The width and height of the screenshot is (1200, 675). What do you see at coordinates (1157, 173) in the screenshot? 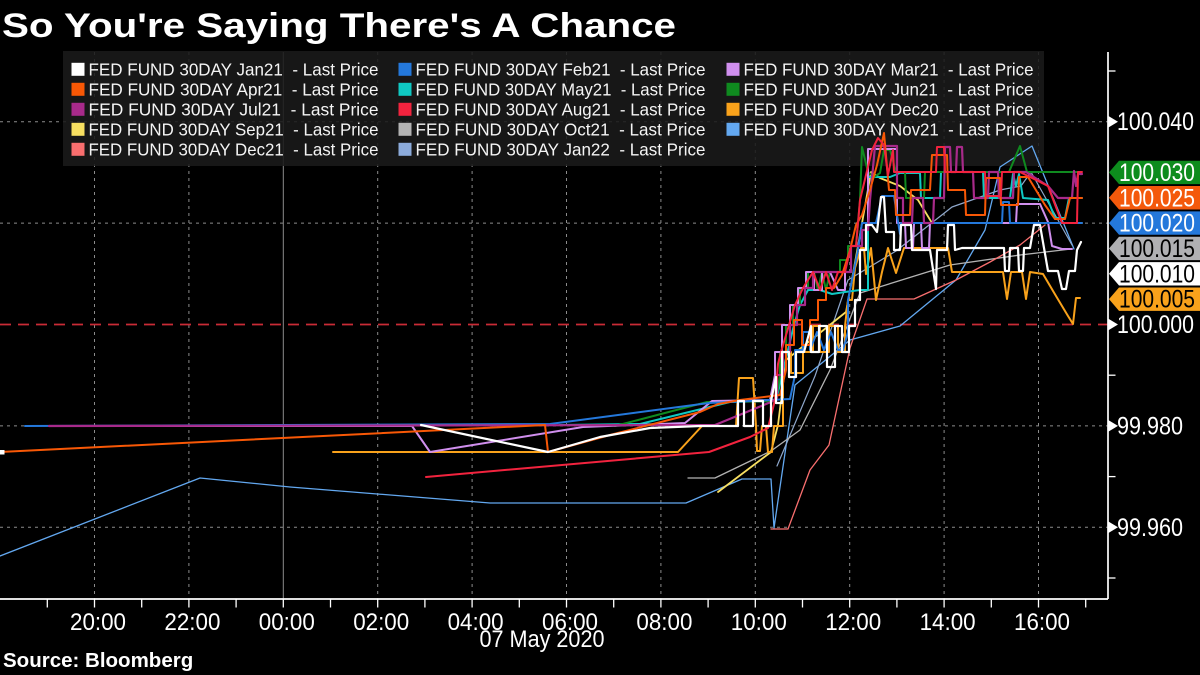
I see `svg-text: 100.030` at bounding box center [1157, 173].